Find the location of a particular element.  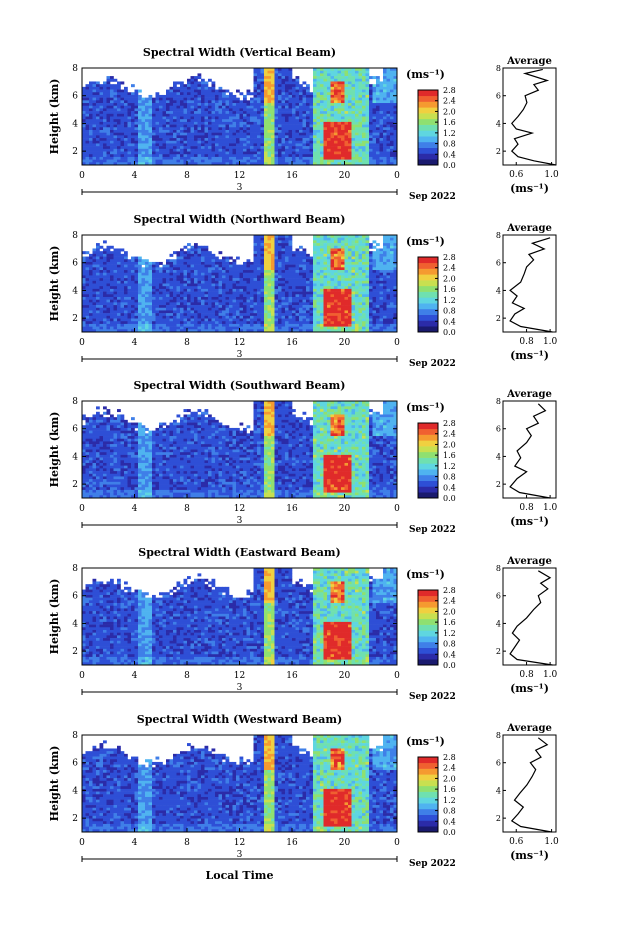

x-tick-label: 0 is located at coordinates (82, 176).